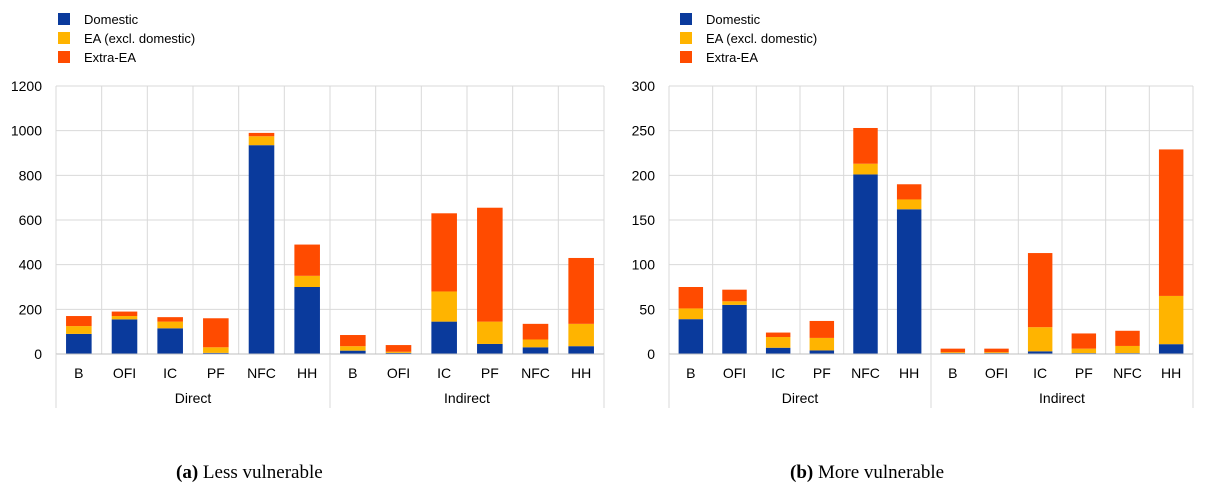 This screenshot has width=1215, height=495. What do you see at coordinates (647, 309) in the screenshot?
I see `y-tick-label: 50` at bounding box center [647, 309].